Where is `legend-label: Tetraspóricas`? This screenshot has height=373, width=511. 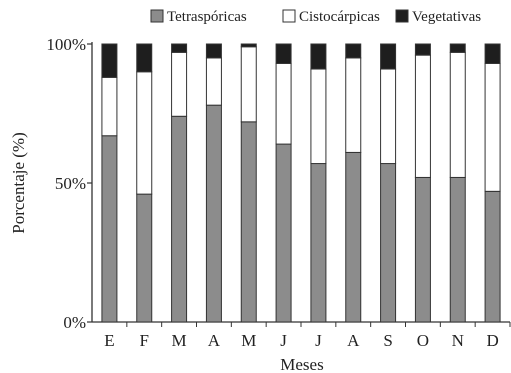 legend-label: Tetraspóricas is located at coordinates (207, 17).